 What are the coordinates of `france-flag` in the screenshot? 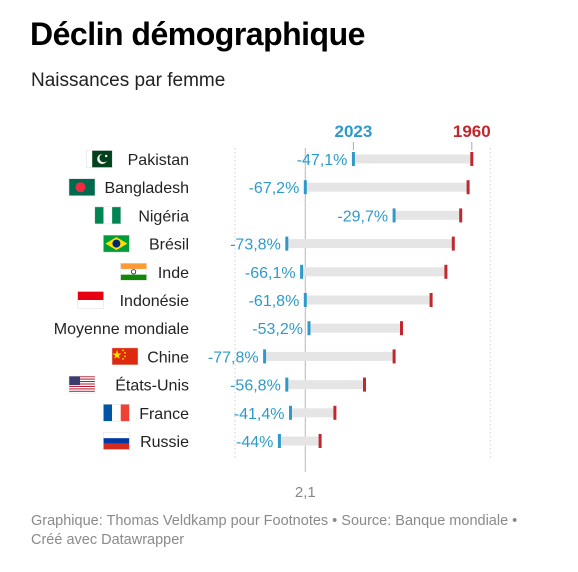 It's located at (116, 413).